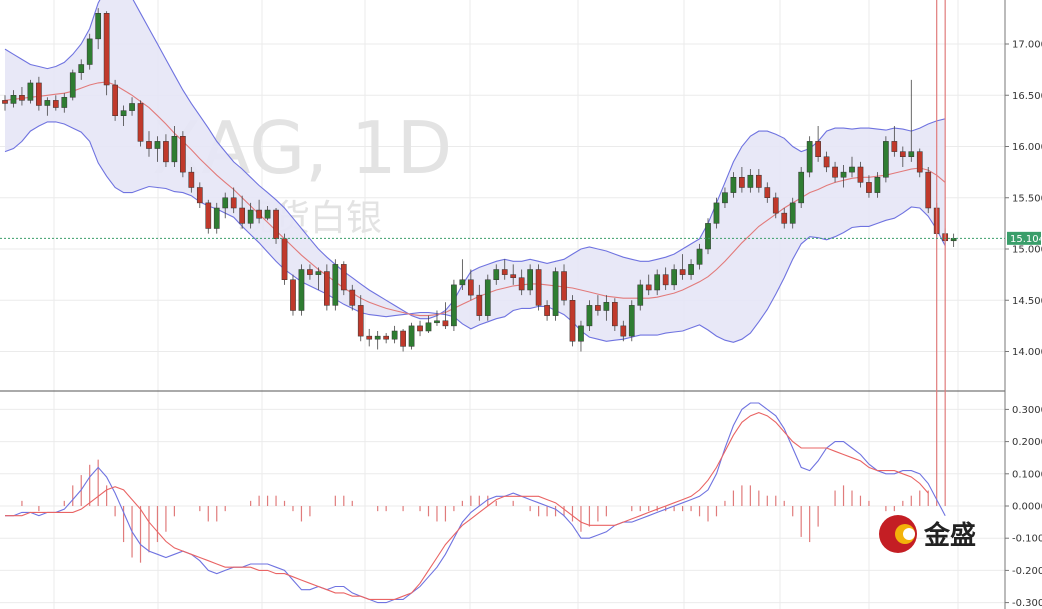 The height and width of the screenshot is (609, 1042). What do you see at coordinates (1027, 250) in the screenshot?
I see `price-tick-label-2: 15.000` at bounding box center [1027, 250].